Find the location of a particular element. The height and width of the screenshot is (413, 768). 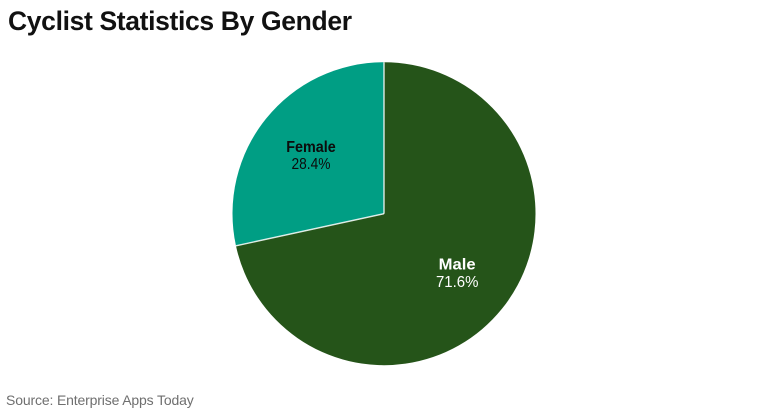

svg-text: Female is located at coordinates (311, 147).